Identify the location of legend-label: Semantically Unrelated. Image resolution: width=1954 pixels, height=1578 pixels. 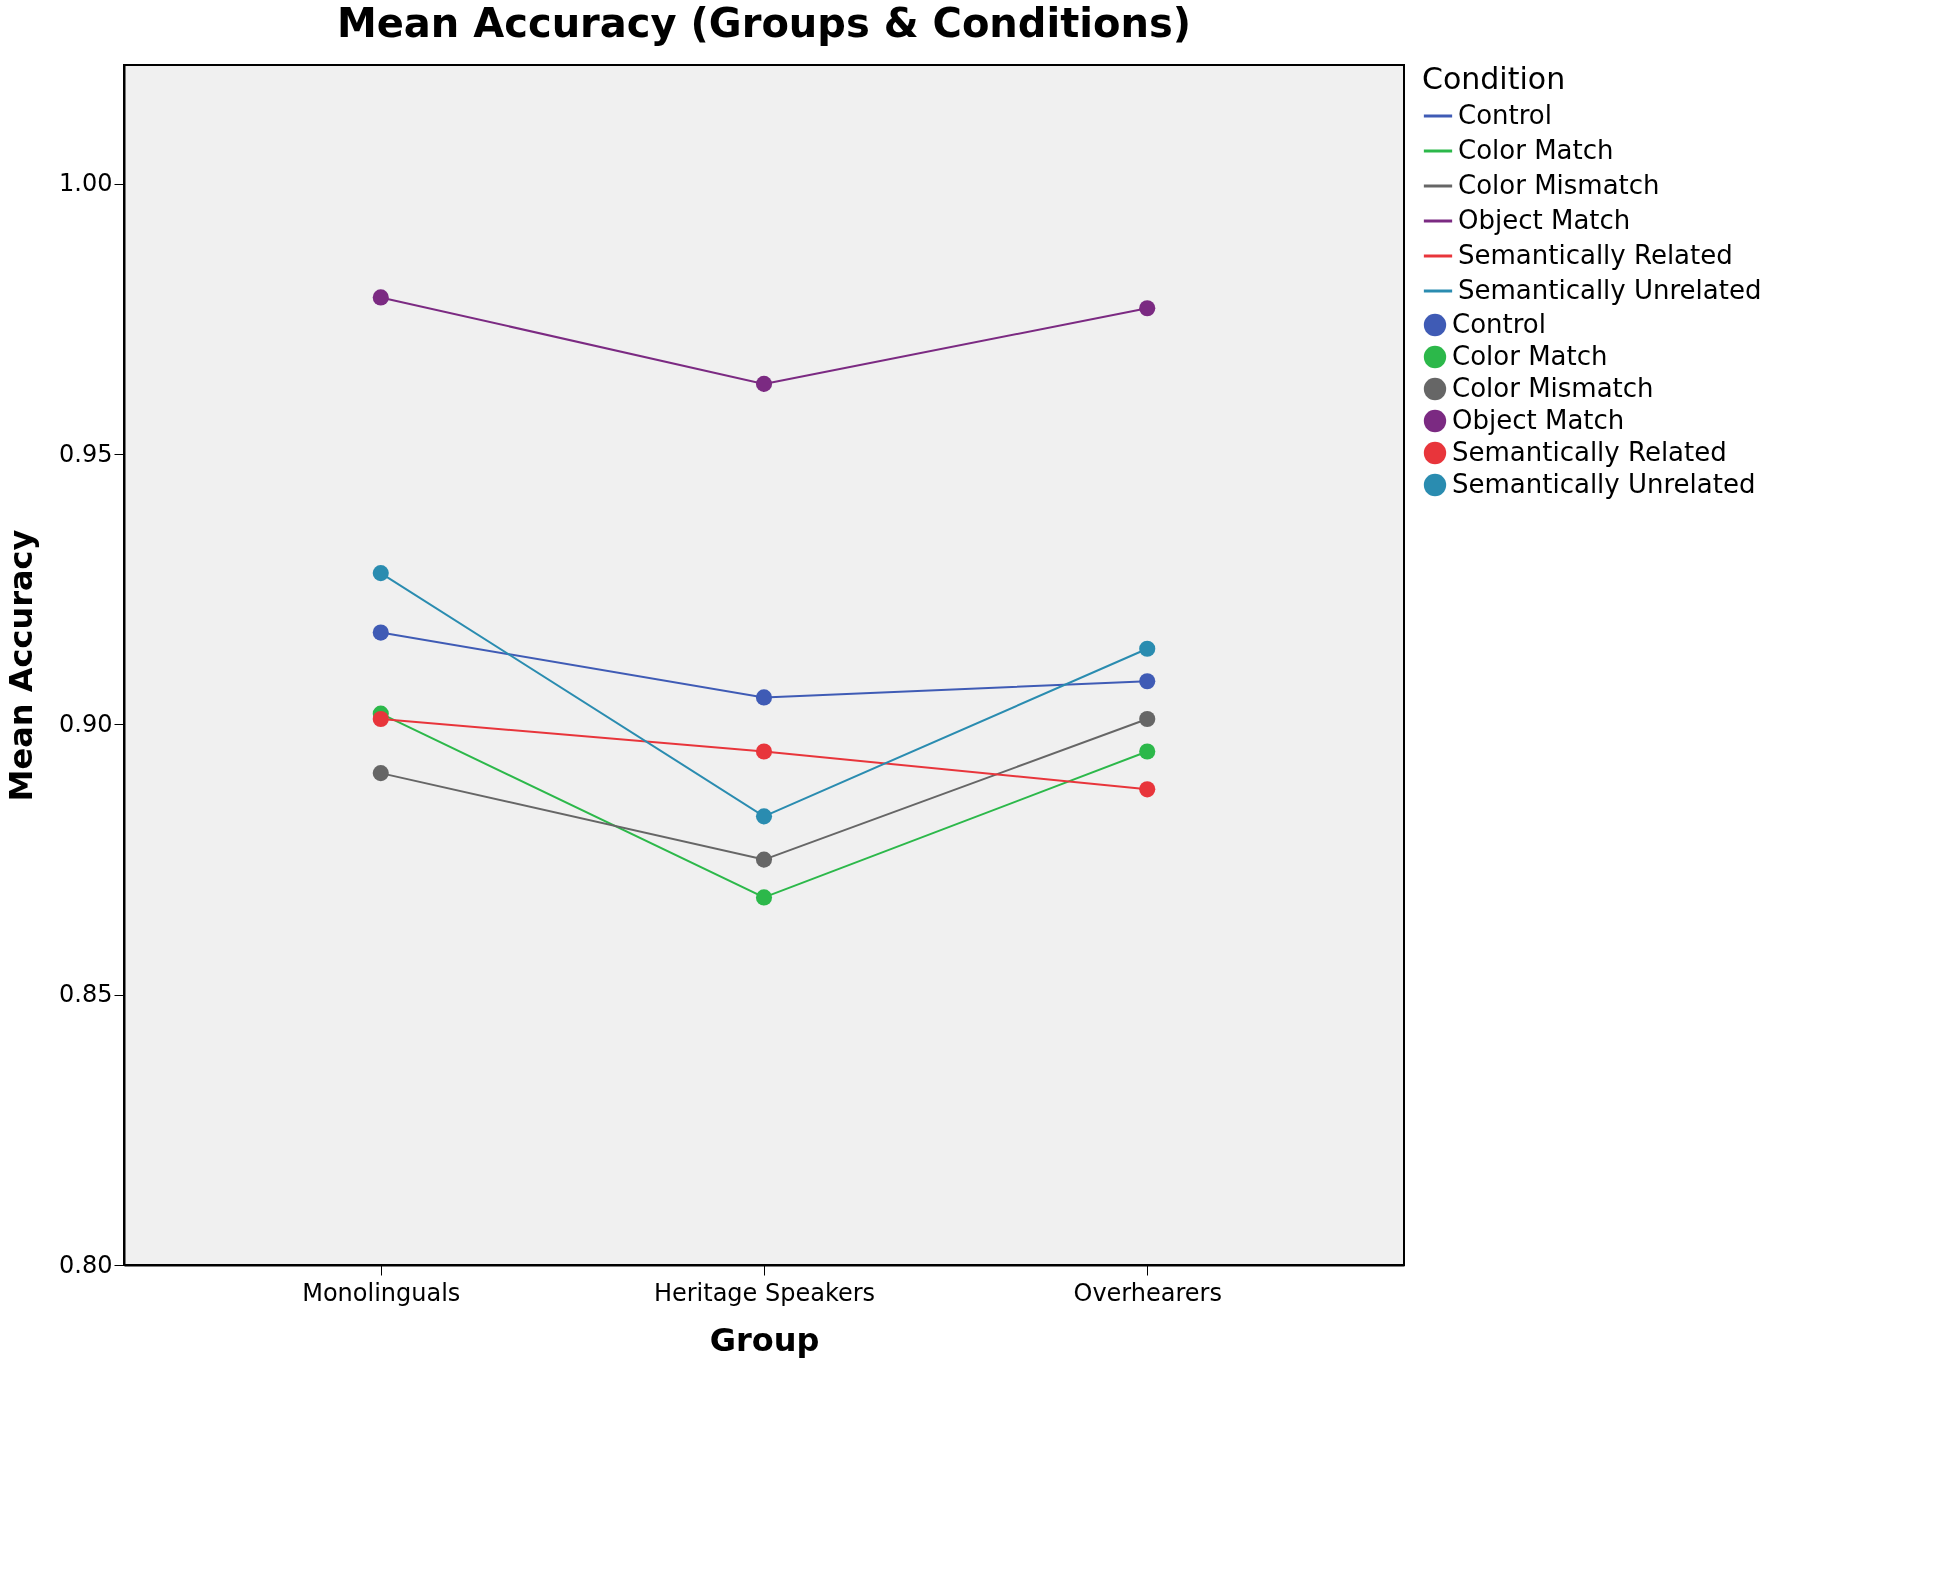
(1604, 484).